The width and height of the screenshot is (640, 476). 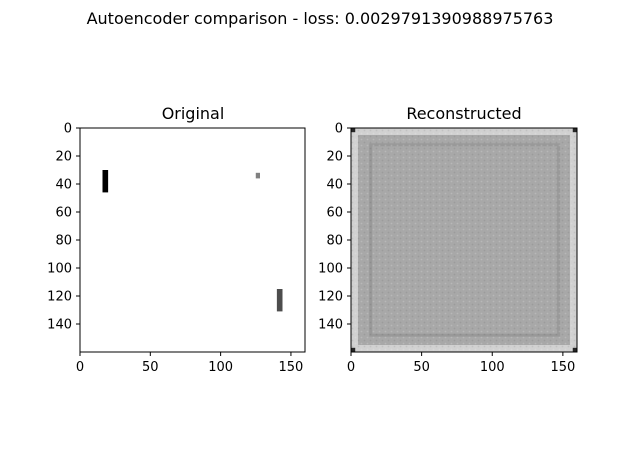 What do you see at coordinates (193, 113) in the screenshot?
I see `original-title: Original` at bounding box center [193, 113].